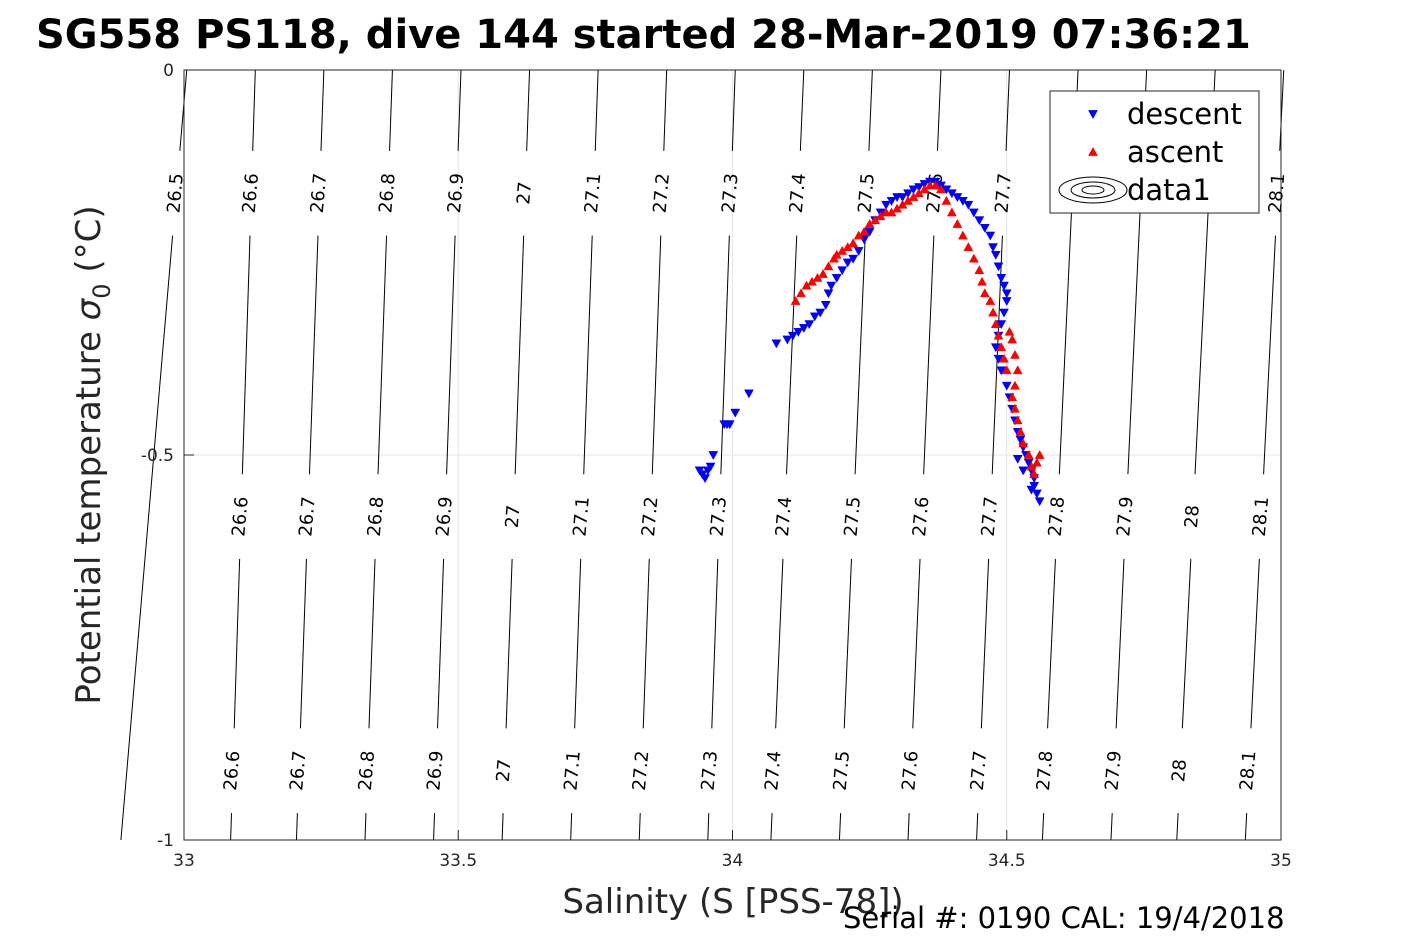  What do you see at coordinates (1007, 861) in the screenshot?
I see `x-tick-label: 34.5` at bounding box center [1007, 861].